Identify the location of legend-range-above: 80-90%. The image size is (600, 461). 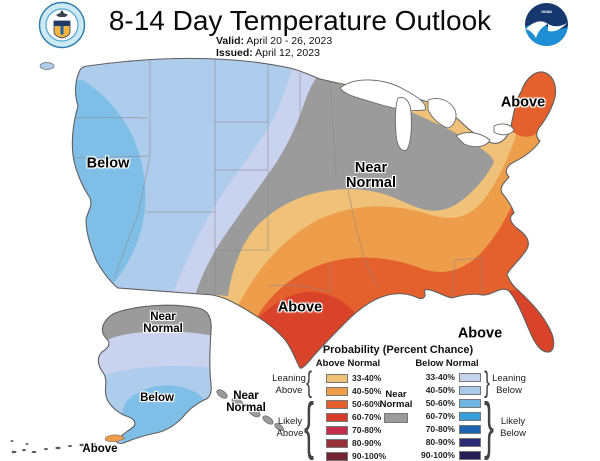
(367, 443).